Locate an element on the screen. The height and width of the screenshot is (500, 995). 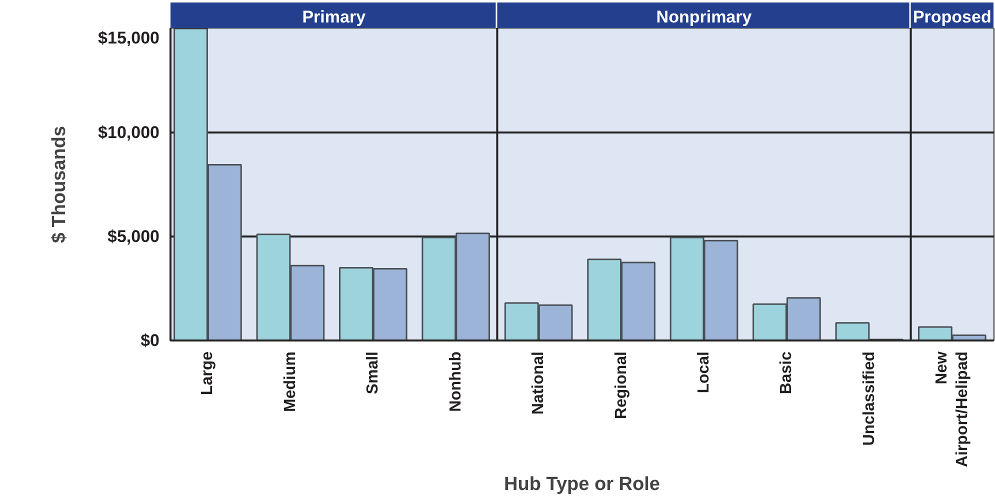
x-tick-label: National is located at coordinates (539, 383).